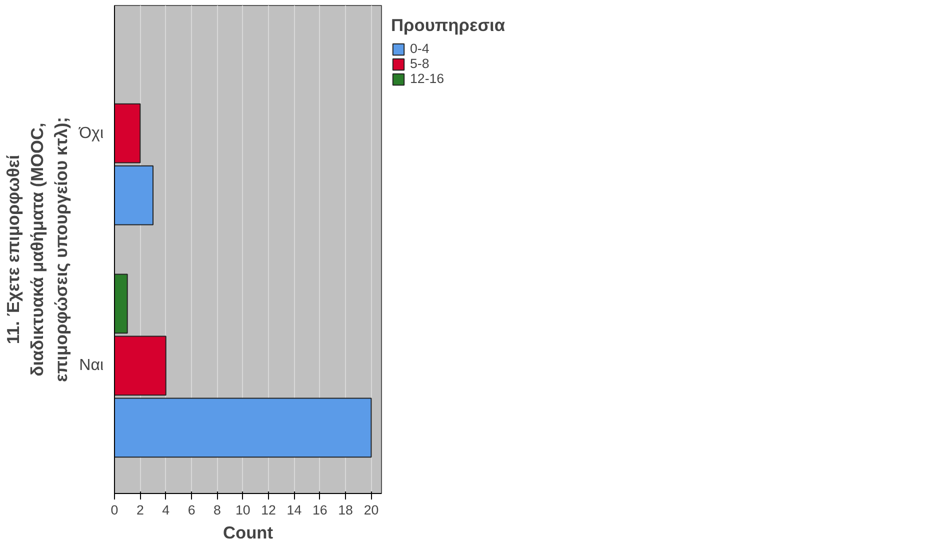 This screenshot has width=946, height=549. Describe the element at coordinates (192, 510) in the screenshot. I see `x-tick-label: 6` at that location.